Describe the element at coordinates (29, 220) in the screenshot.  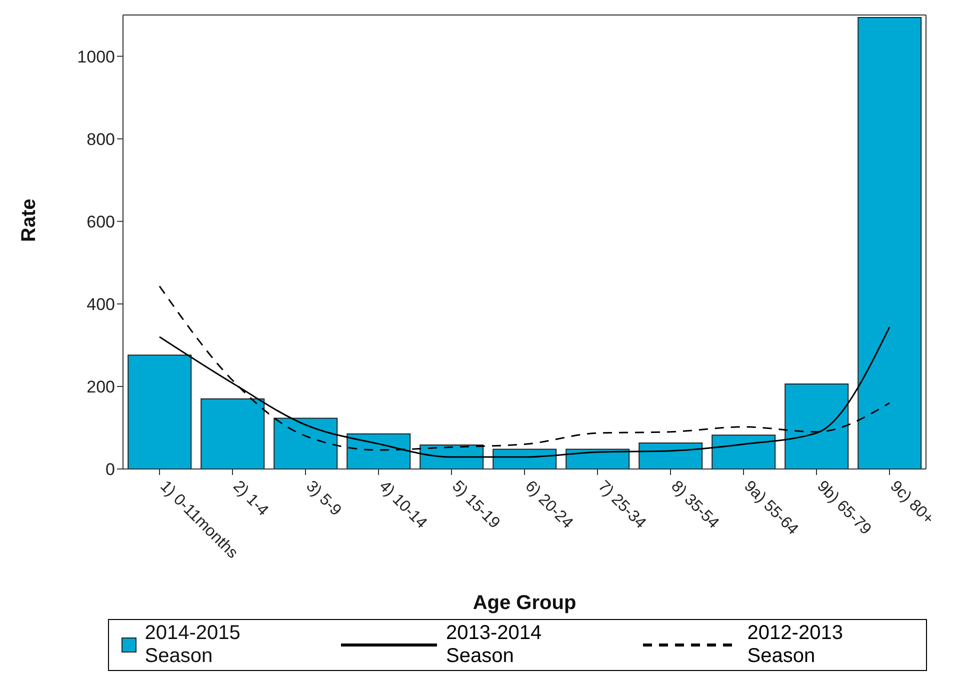
I see `y-axis-title: Rate` at that location.